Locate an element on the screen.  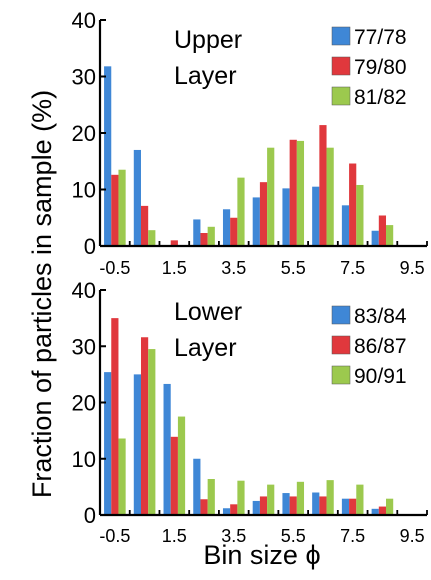
bar-86-87-2.5 is located at coordinates (204, 507).